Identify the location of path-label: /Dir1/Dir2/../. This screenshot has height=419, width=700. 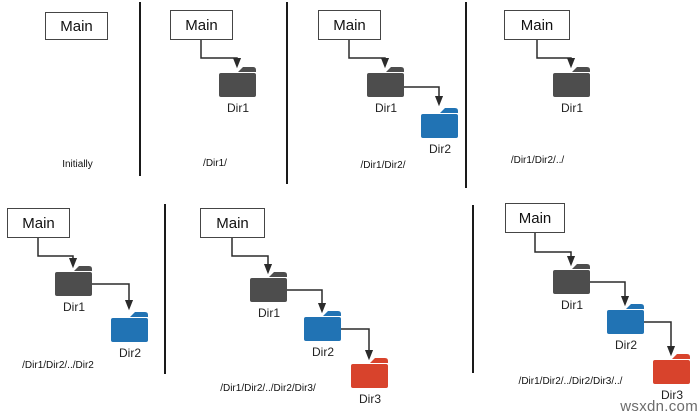
(537, 160).